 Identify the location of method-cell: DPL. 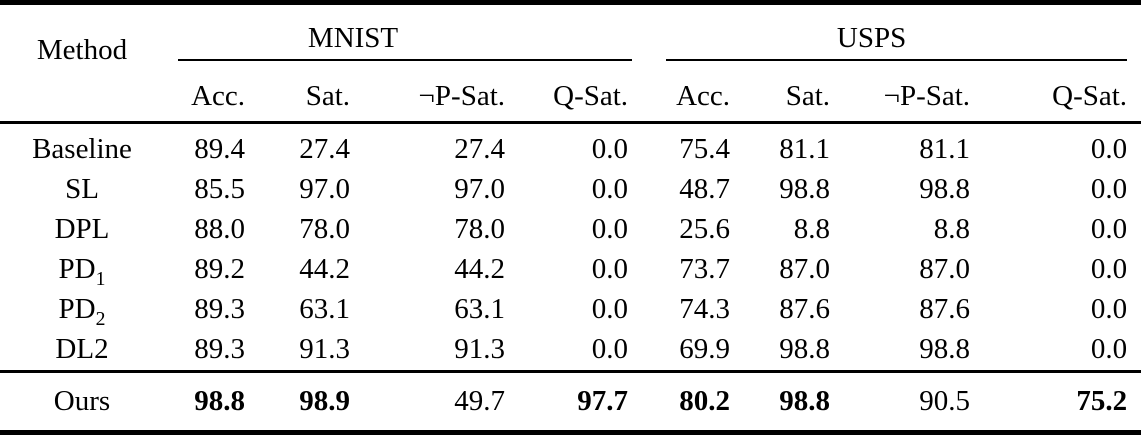
(82, 229).